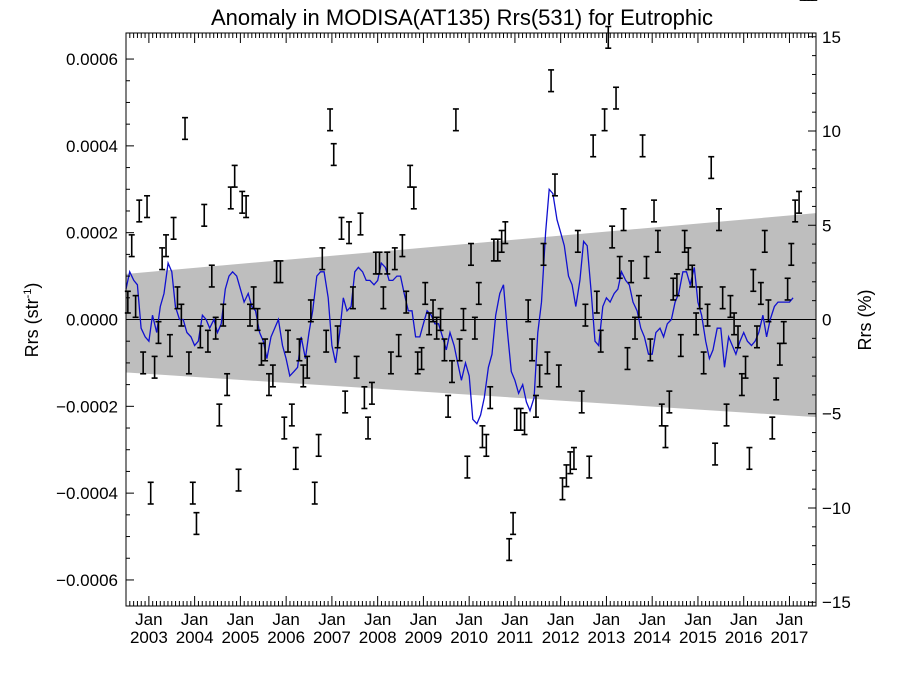  I want to click on y2-tick-label: −15, so click(836, 602).